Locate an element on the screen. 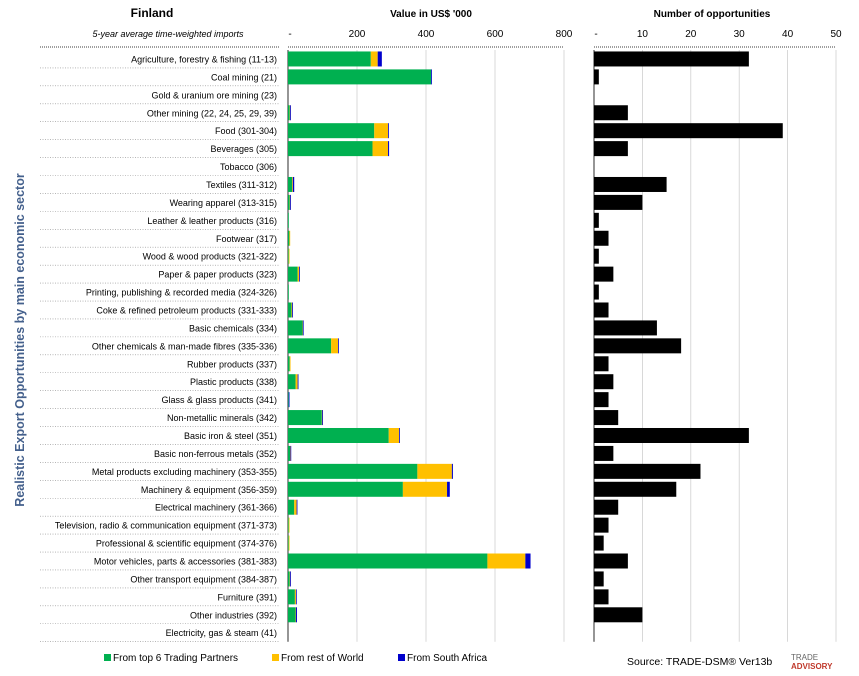 The image size is (859, 676). count-tick-label: 50 is located at coordinates (836, 34).